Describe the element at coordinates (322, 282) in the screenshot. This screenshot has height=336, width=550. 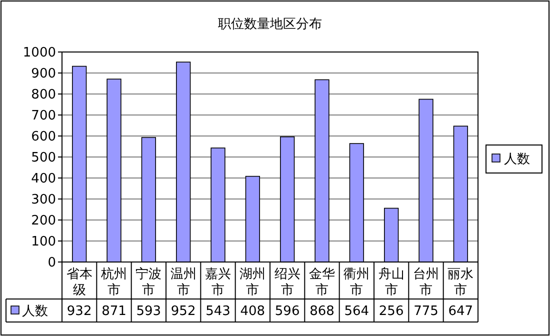
I see `x-tick-label: 金华市` at that location.